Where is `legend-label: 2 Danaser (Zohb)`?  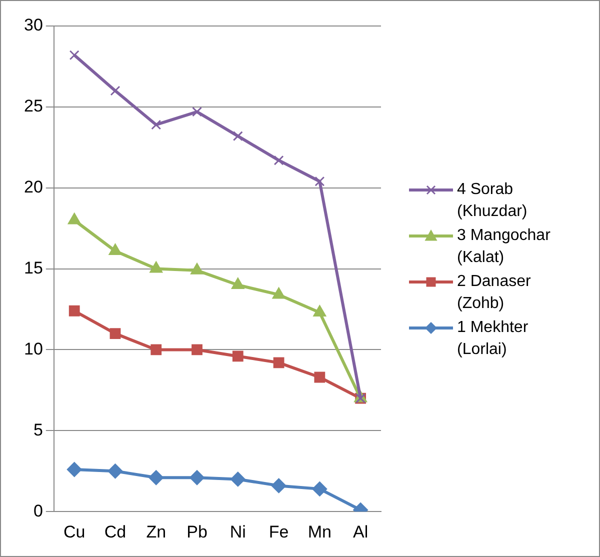 legend-label: 2 Danaser (Zohb) is located at coordinates (494, 293).